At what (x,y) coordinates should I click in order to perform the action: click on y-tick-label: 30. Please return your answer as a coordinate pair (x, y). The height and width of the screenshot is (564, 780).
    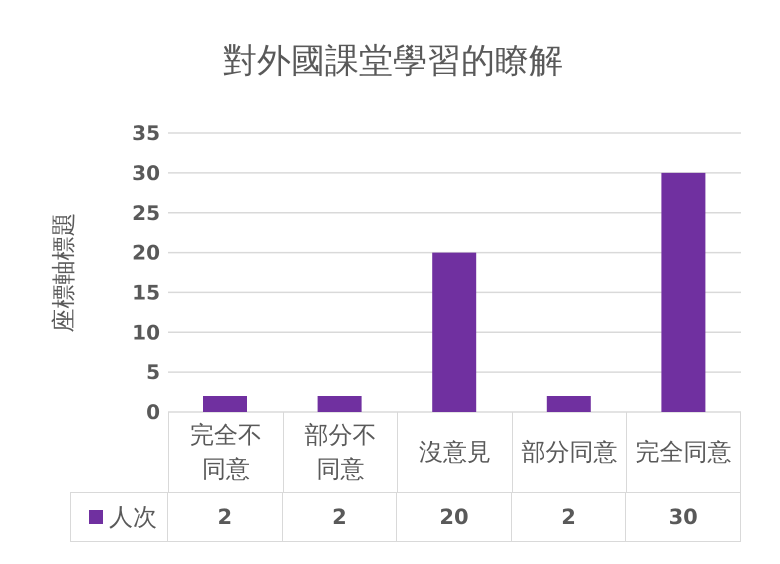
    Looking at the image, I should click on (146, 172).